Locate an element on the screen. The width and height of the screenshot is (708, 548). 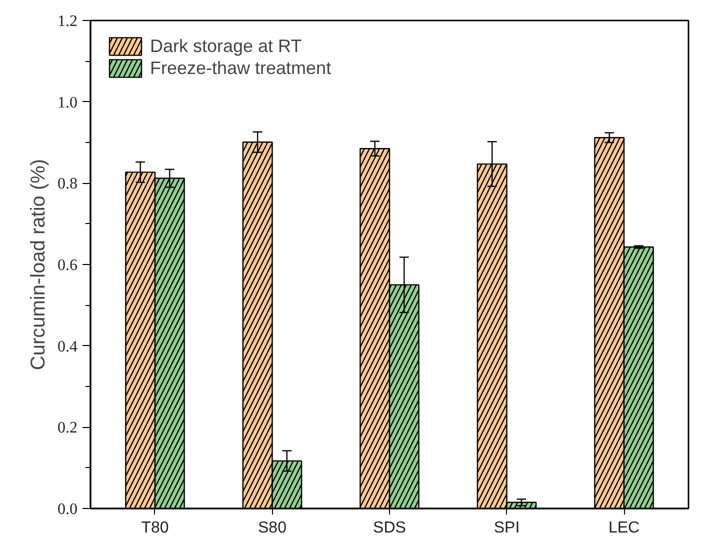
y-tick-label: 0.8 is located at coordinates (68, 184).